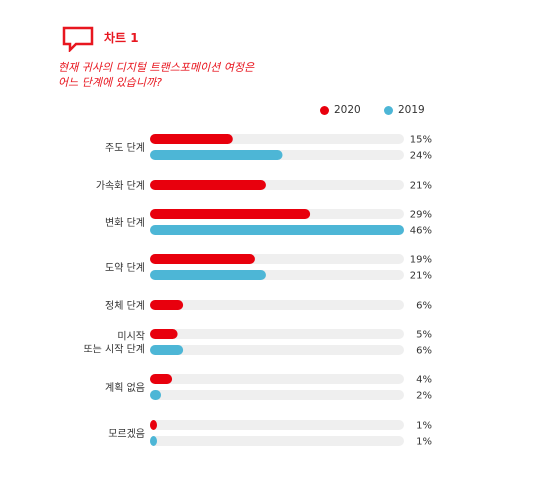 The height and width of the screenshot is (489, 542). What do you see at coordinates (411, 110) in the screenshot?
I see `legend-label-2019: 2019` at bounding box center [411, 110].